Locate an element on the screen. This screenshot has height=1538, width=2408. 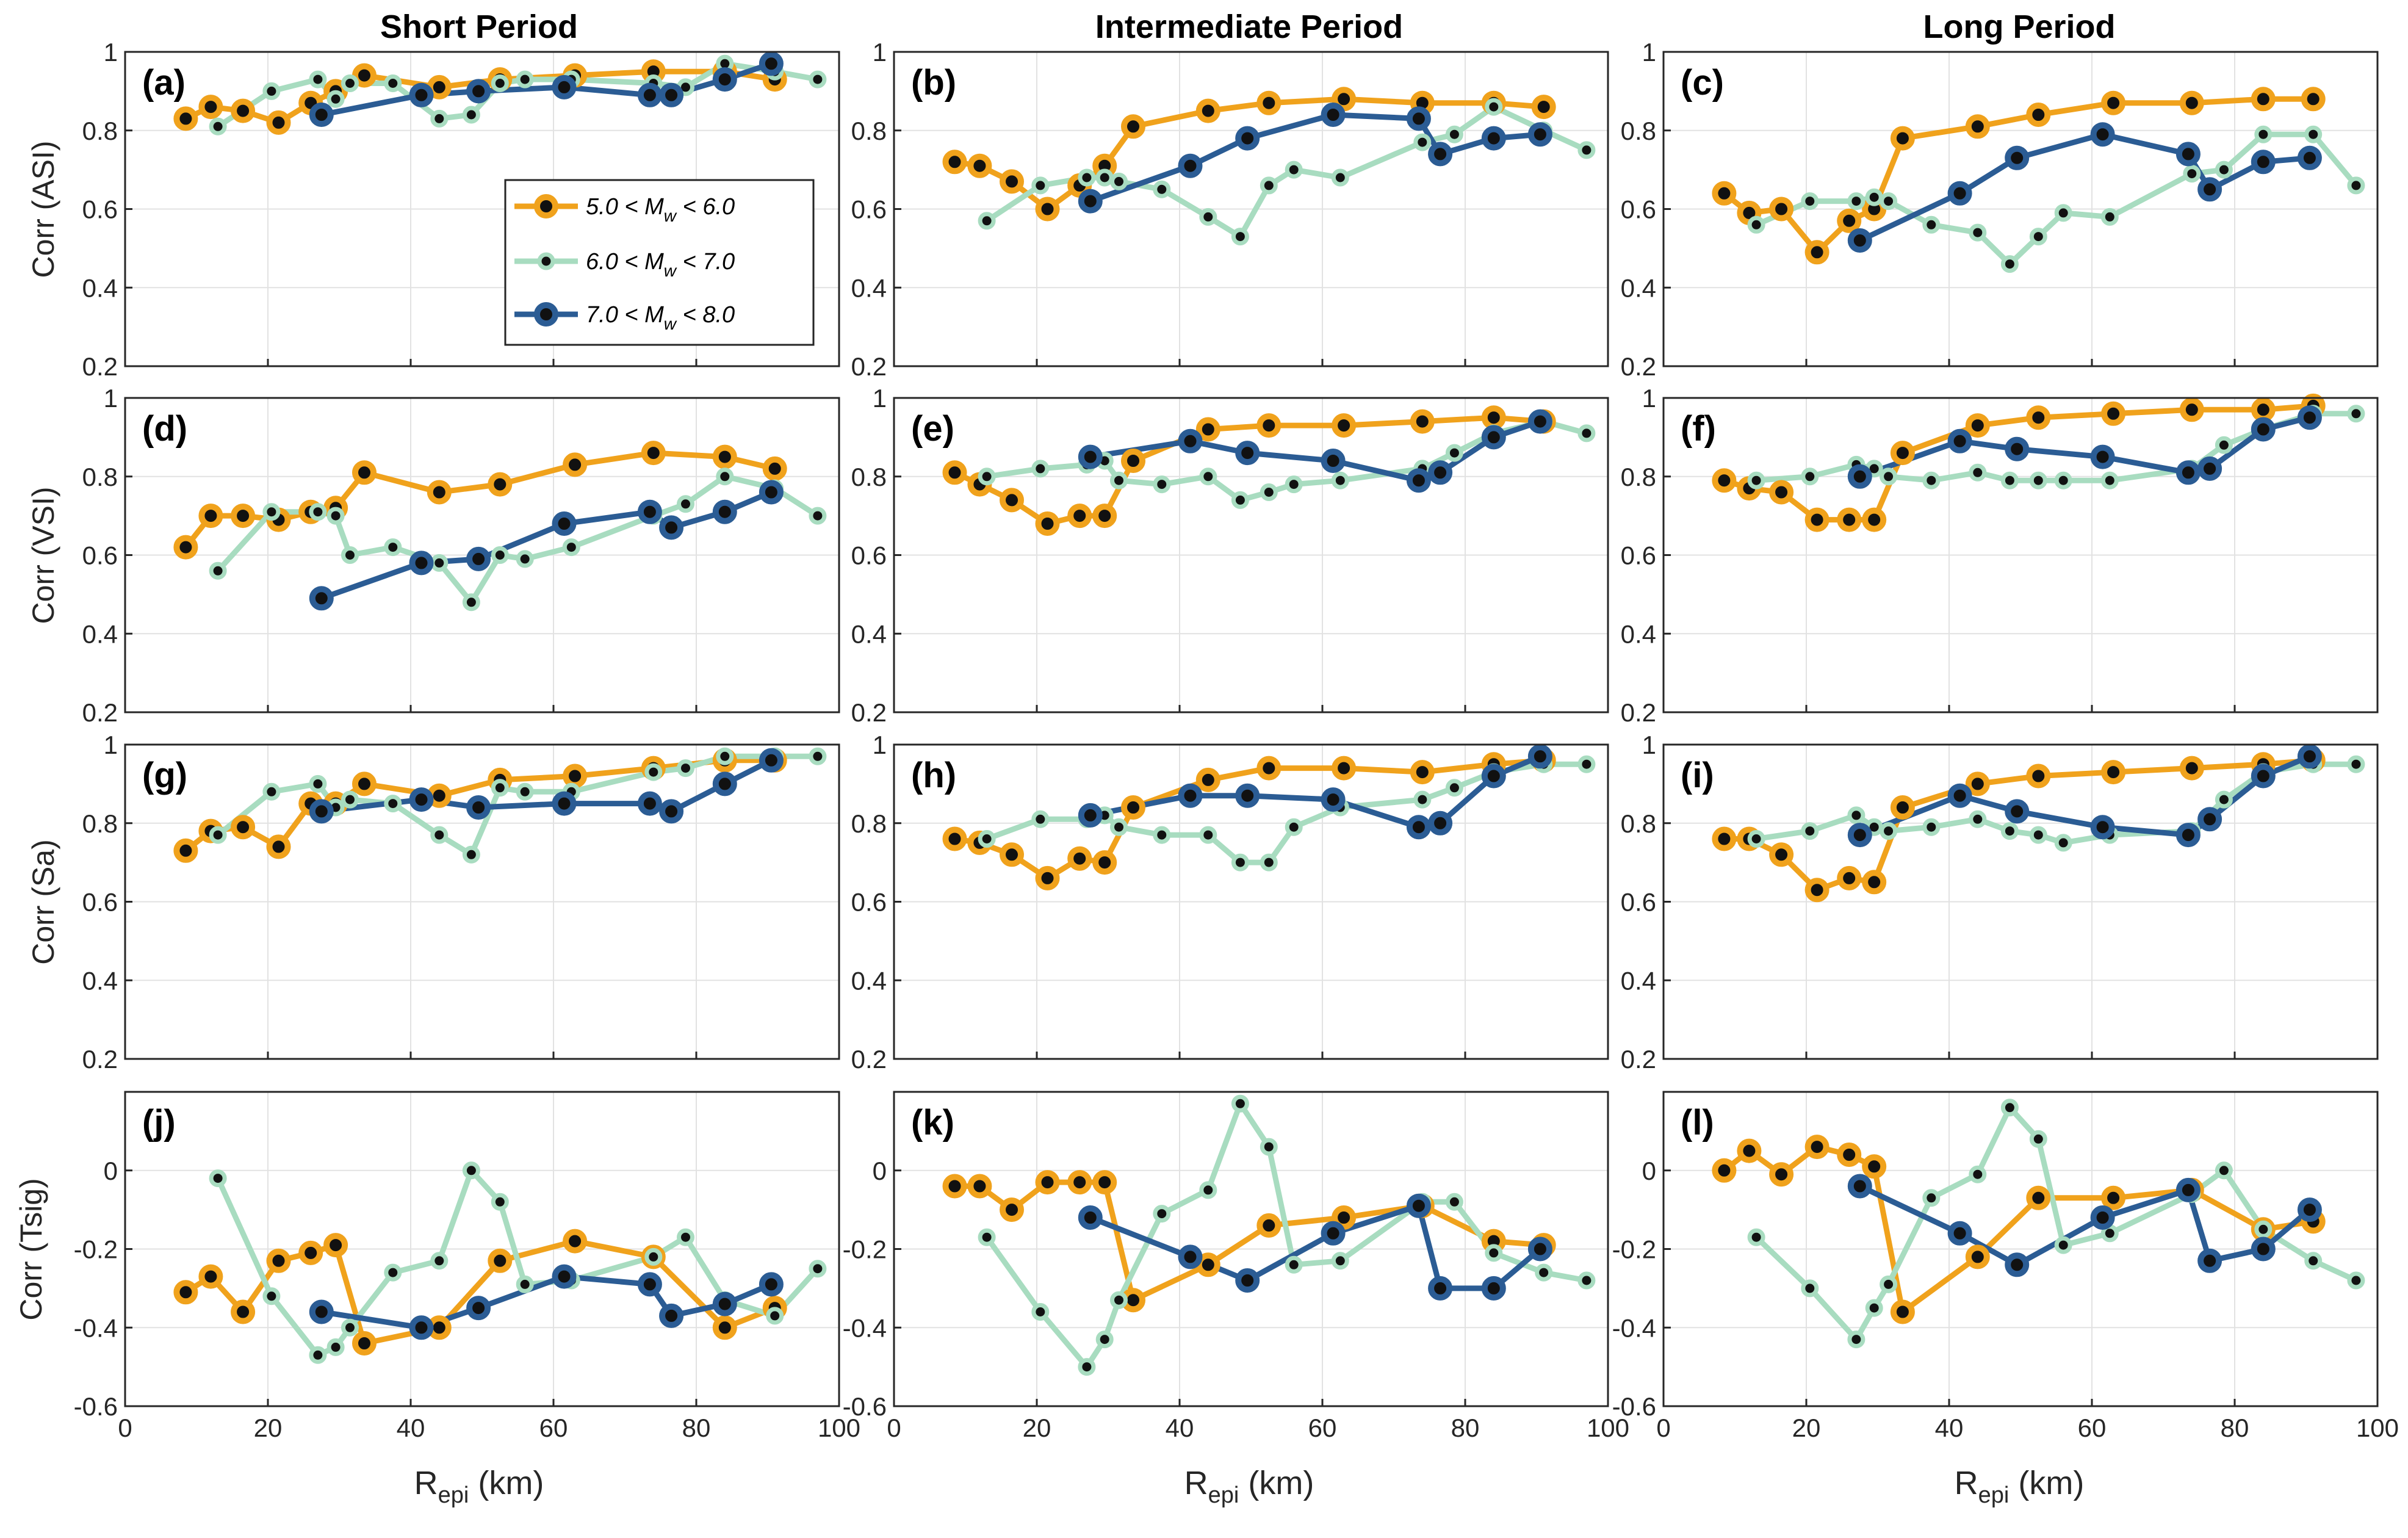
panel-label: (f) is located at coordinates (1698, 429).